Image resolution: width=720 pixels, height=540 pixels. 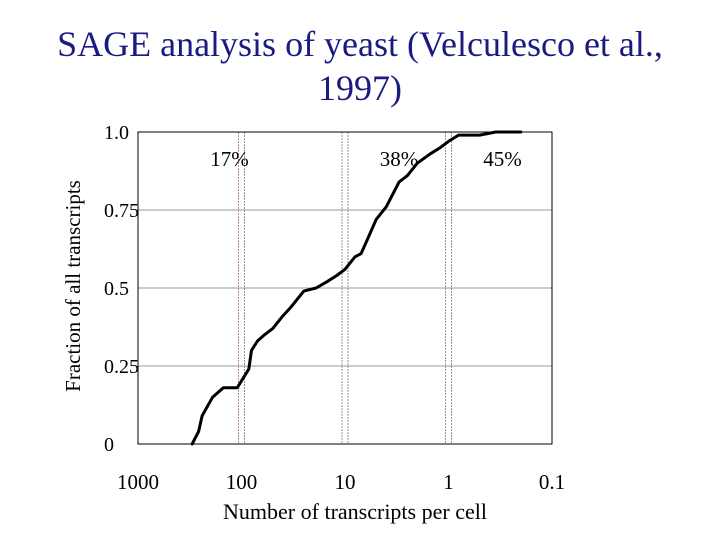 I want to click on x-axis-label: Number of transcripts per cell, so click(x=355, y=511).